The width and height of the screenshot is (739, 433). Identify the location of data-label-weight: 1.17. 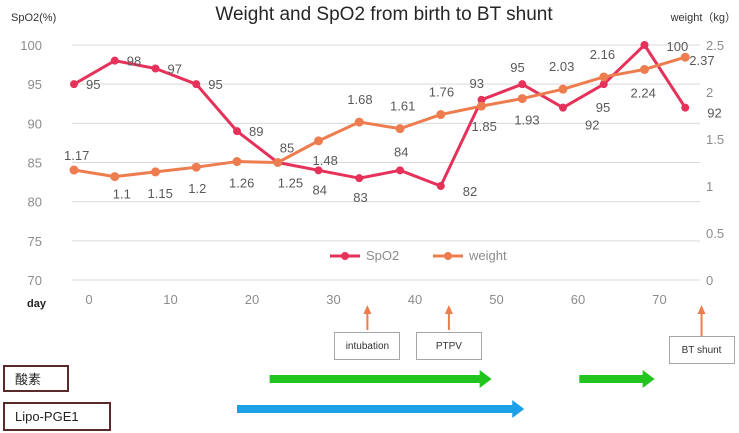
(76, 155).